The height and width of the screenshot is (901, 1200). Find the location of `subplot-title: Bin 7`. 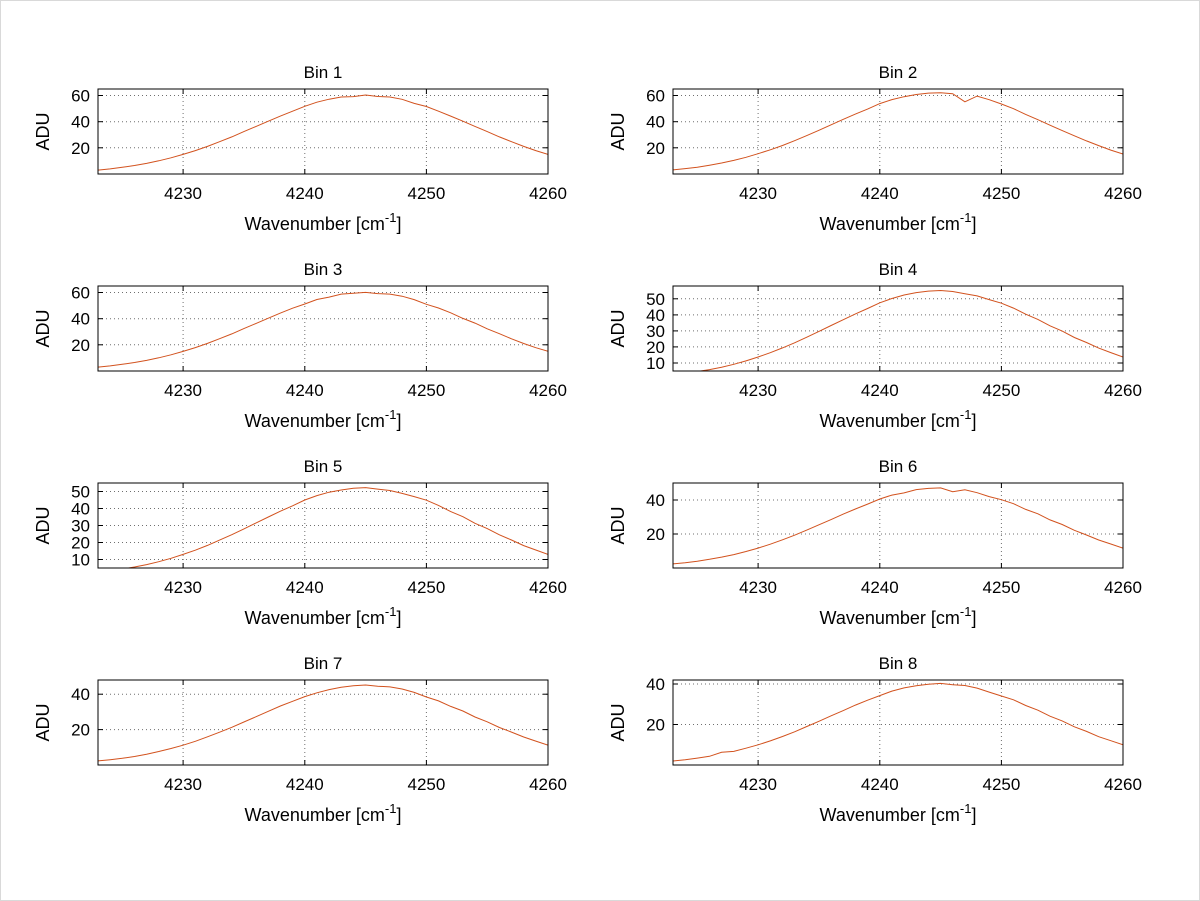

subplot-title: Bin 7 is located at coordinates (323, 663).